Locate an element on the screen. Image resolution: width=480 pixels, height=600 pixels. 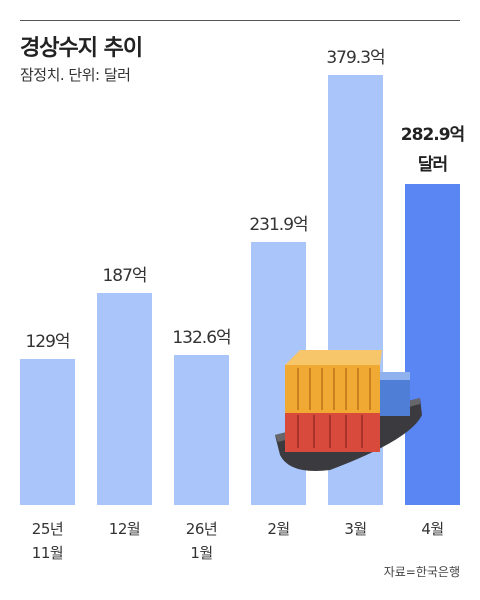
x-tick-label: 26년 1월 is located at coordinates (201, 541).